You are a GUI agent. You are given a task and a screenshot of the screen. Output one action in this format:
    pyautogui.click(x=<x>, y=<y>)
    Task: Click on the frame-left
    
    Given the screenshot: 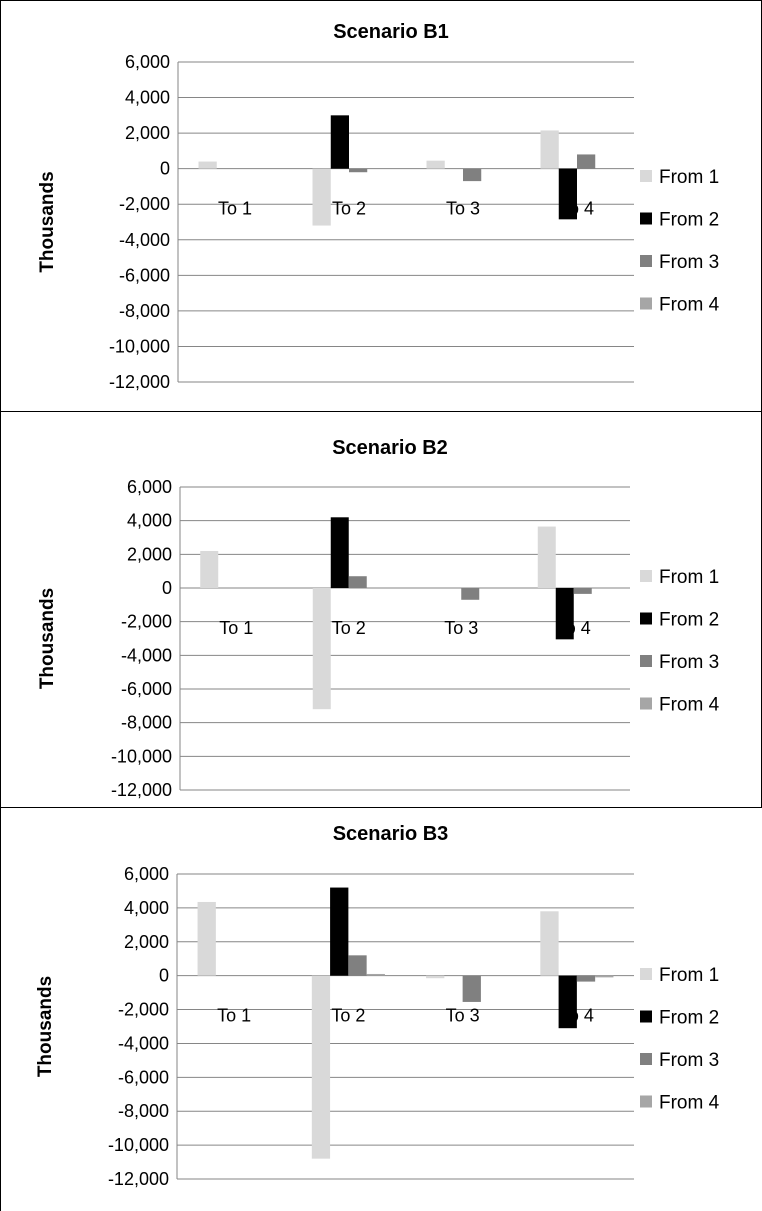 What is the action you would take?
    pyautogui.click(x=0, y=605)
    